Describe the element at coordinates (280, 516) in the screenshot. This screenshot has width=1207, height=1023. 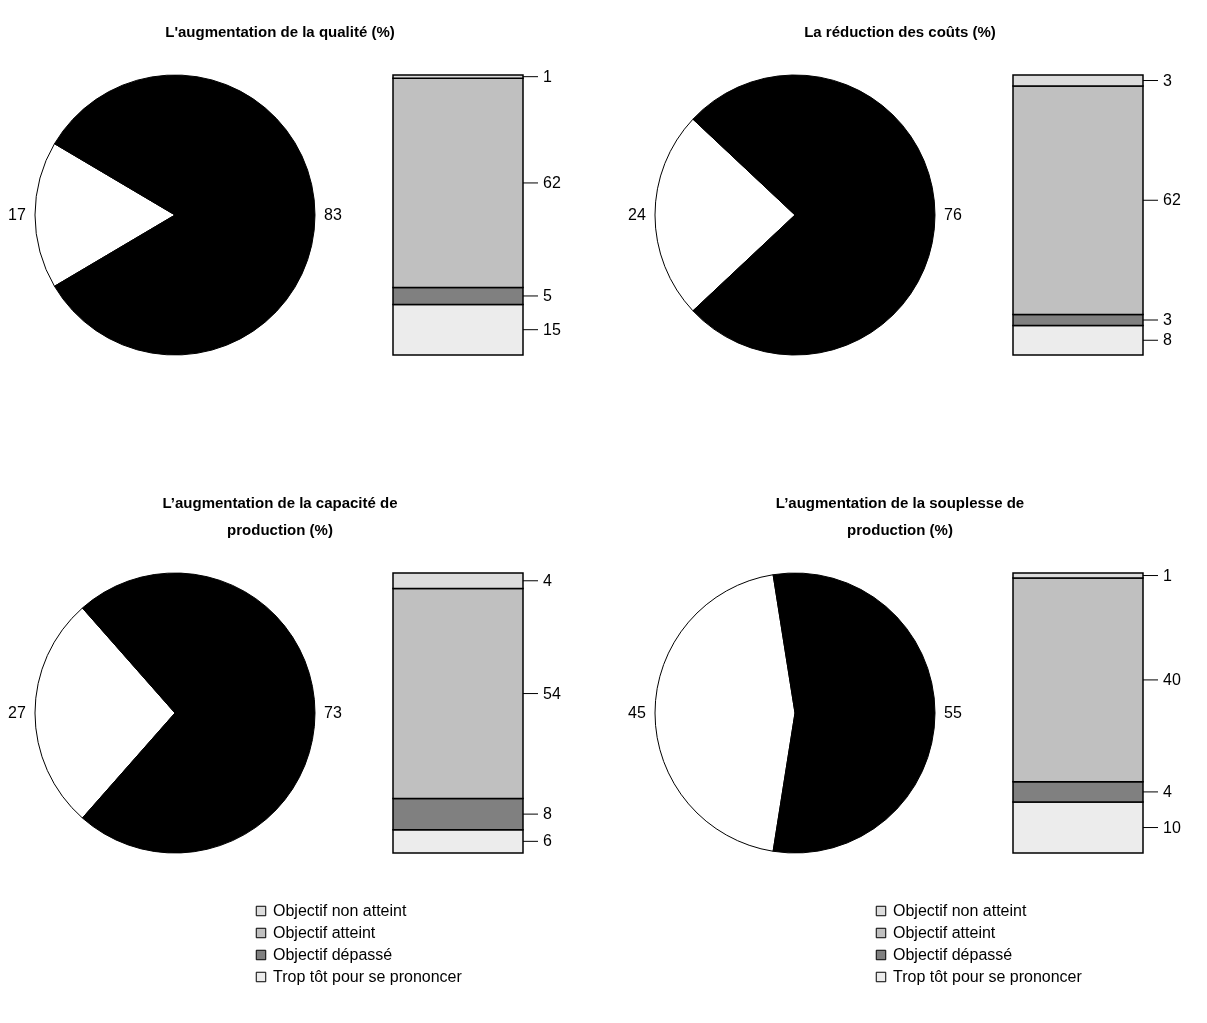
I see `chart-title: L’augmentation de la capacité de production (%)` at that location.